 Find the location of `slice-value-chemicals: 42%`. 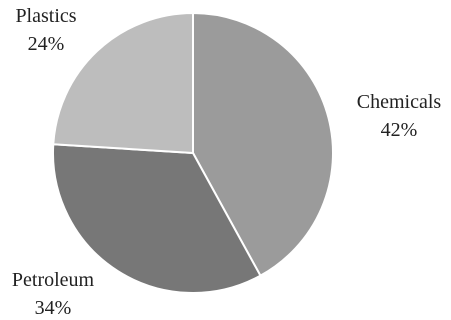

slice-value-chemicals: 42% is located at coordinates (399, 130).